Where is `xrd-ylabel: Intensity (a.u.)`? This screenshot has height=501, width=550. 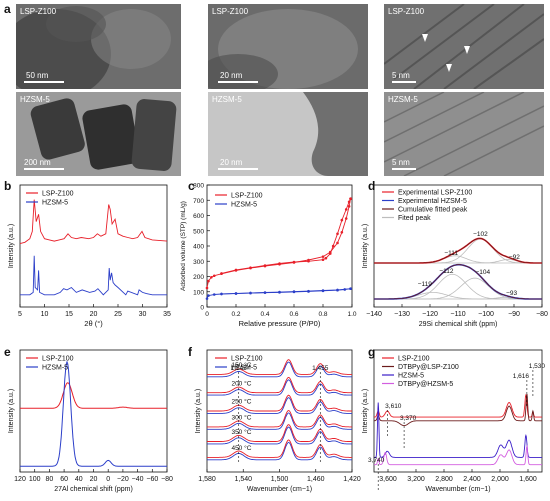
xrd-ylabel: Intensity (a.u.) is located at coordinates (11, 246).